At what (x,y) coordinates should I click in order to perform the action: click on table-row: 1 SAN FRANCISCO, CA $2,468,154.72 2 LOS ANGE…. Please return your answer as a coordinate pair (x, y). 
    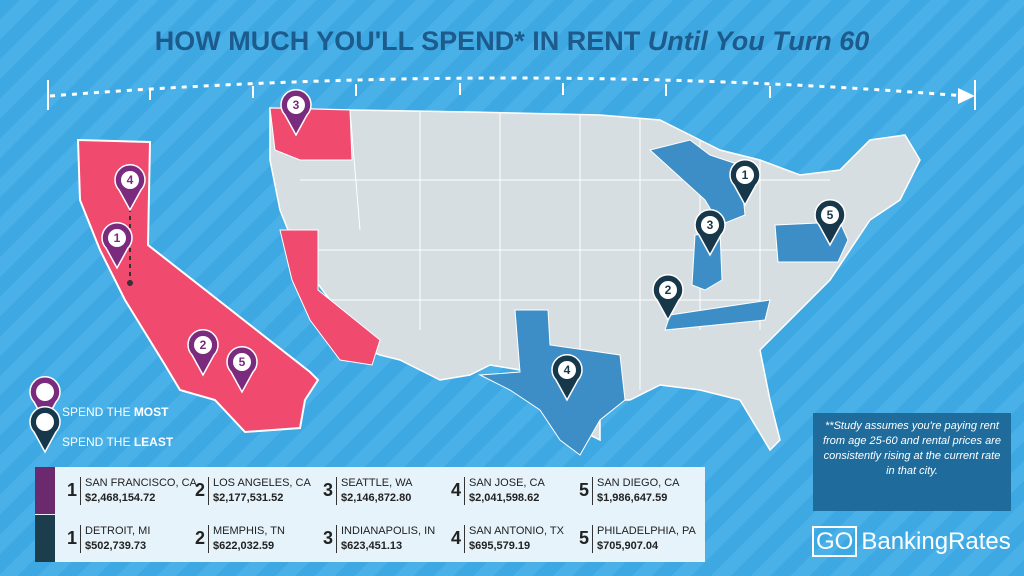
    Looking at the image, I should click on (370, 490).